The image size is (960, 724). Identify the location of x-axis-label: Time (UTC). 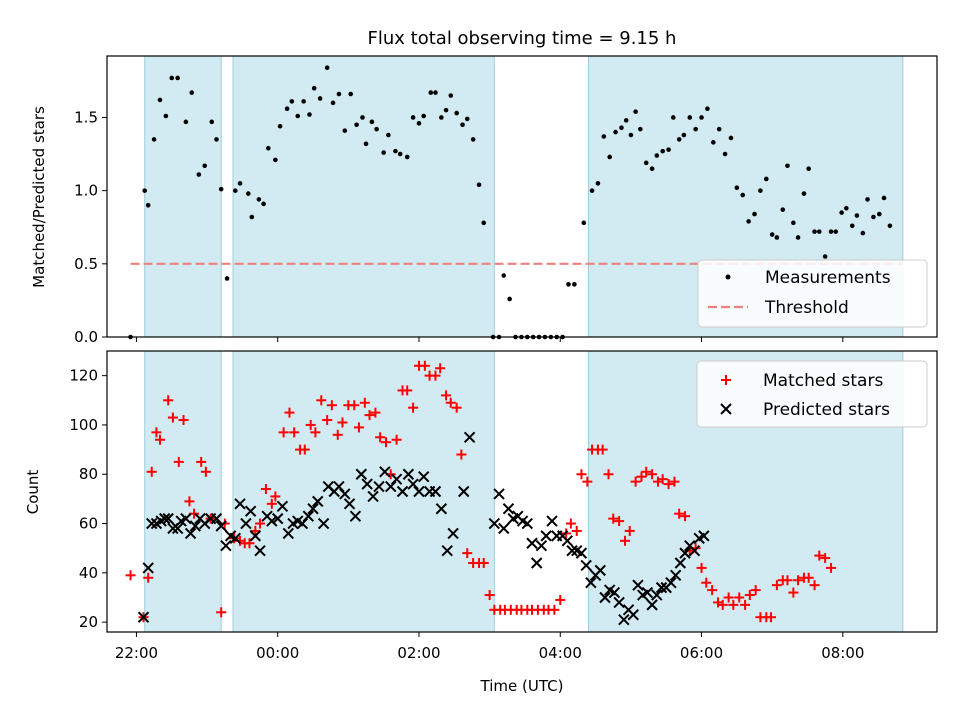
(522, 686).